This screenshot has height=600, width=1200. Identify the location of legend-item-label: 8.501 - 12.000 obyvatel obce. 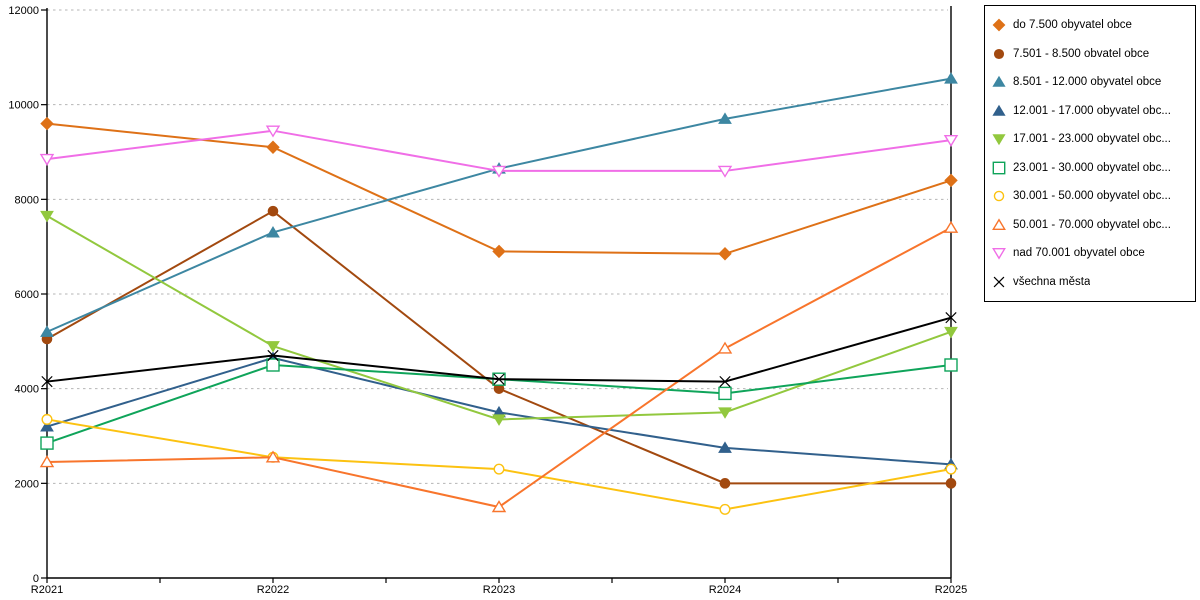
(1087, 82).